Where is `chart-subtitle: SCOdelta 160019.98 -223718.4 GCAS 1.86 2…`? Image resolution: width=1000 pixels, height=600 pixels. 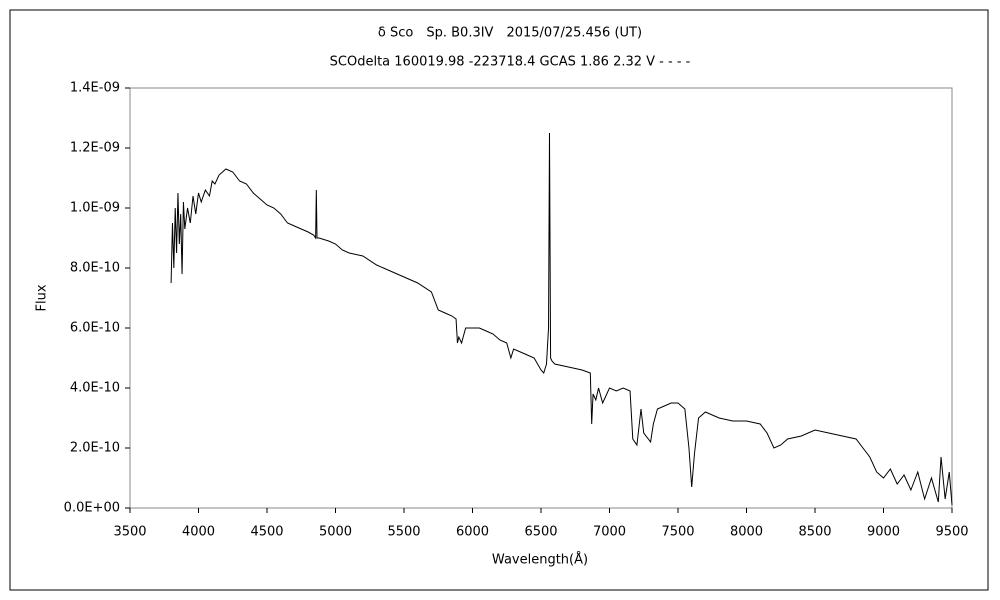 chart-subtitle: SCOdelta 160019.98 -223718.4 GCAS 1.86 2… is located at coordinates (510, 62).